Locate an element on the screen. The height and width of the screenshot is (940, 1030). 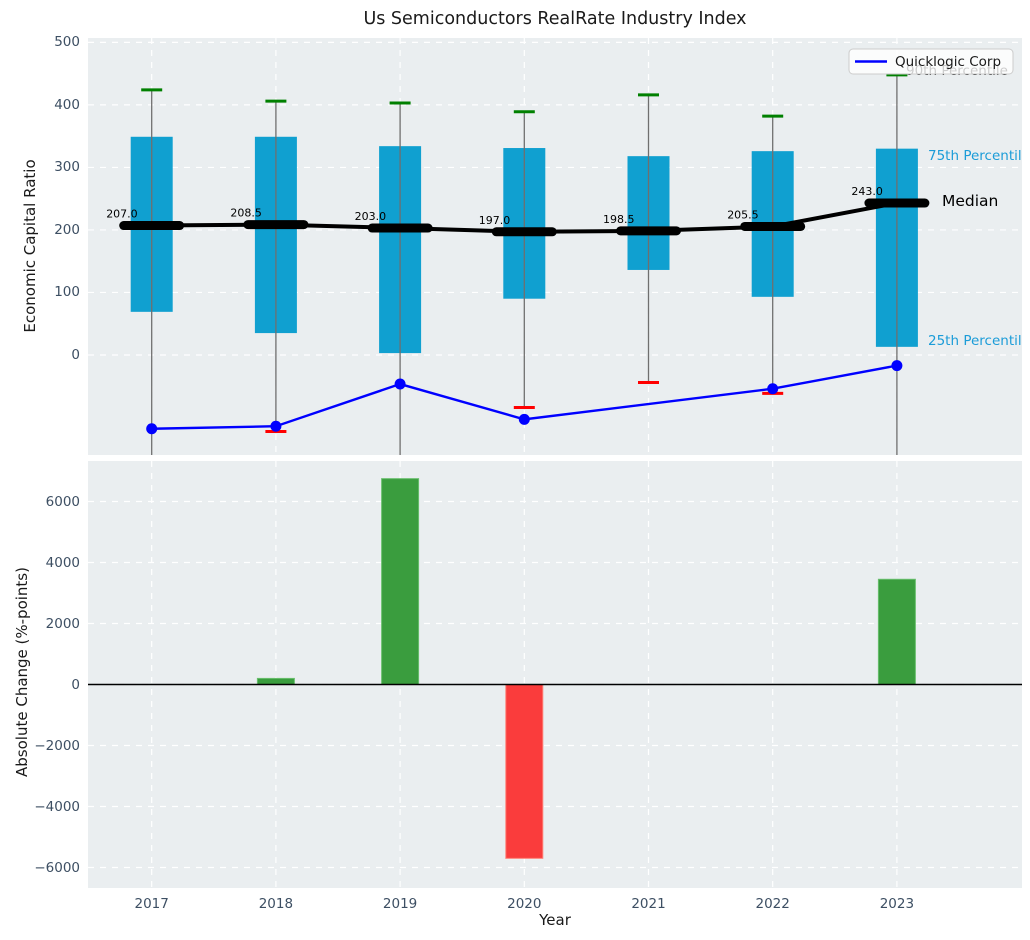
change-bar-2019 is located at coordinates (400, 582).